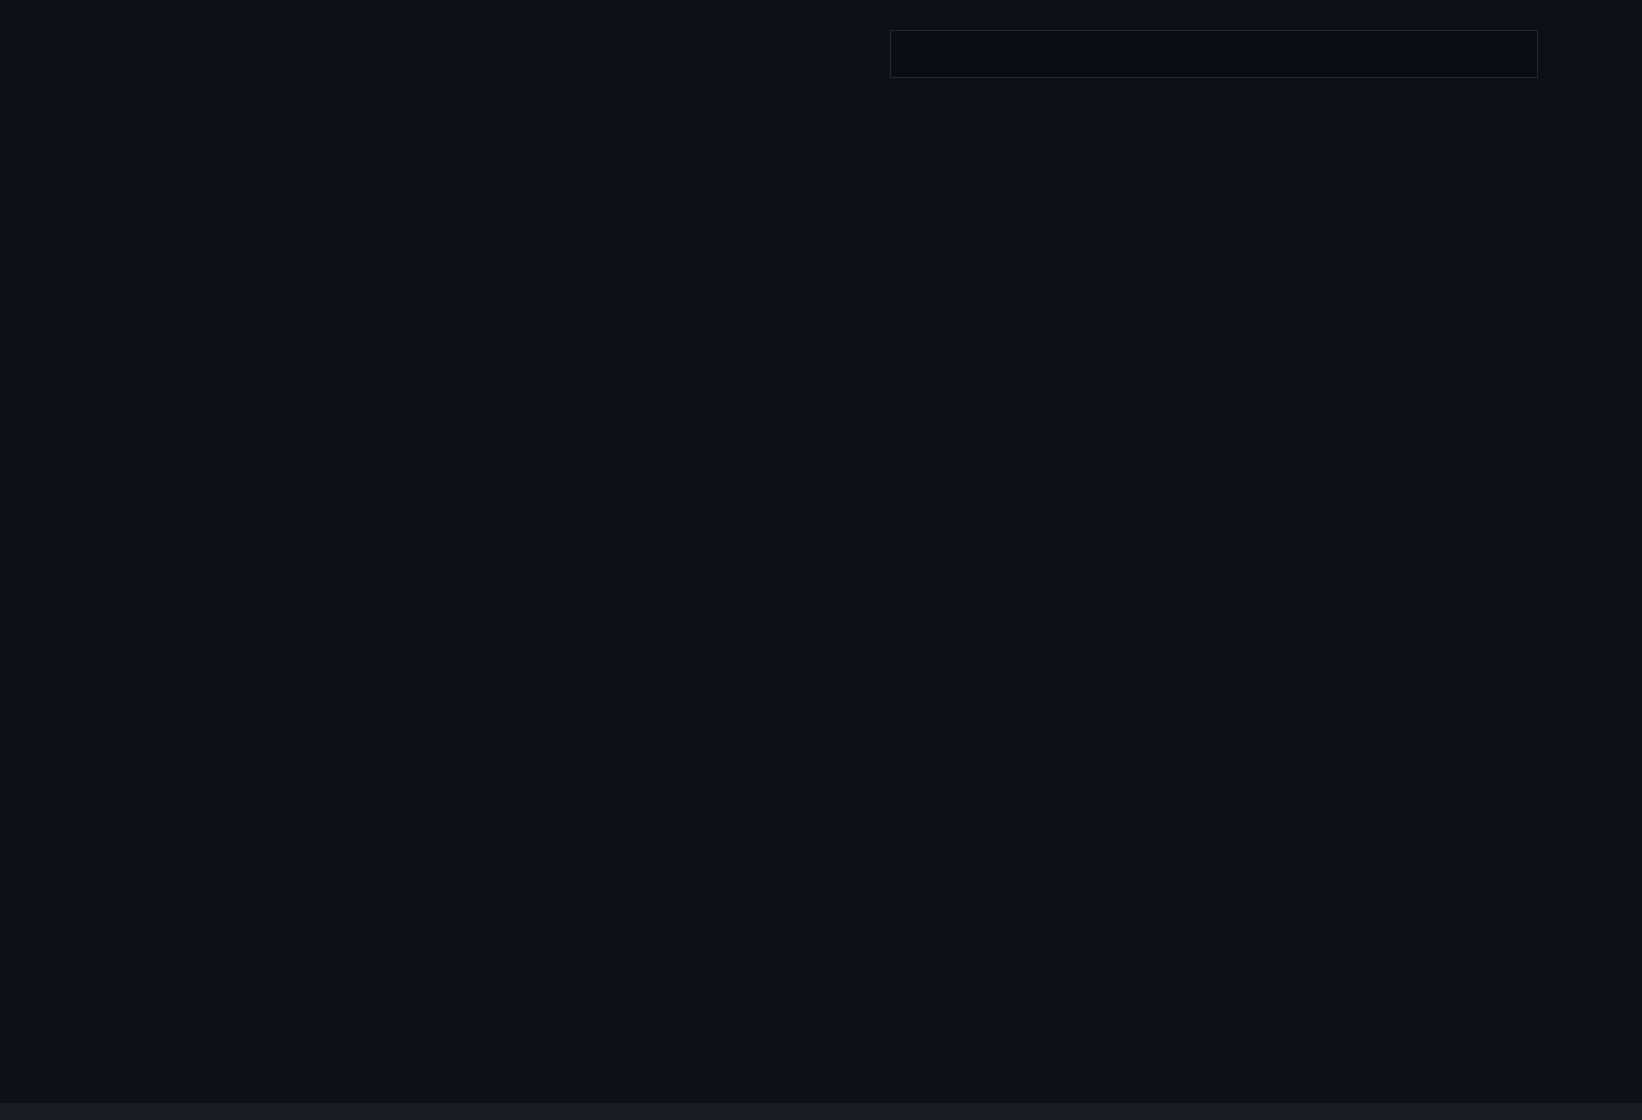 The width and height of the screenshot is (1642, 1120). I want to click on tooltip-date, so click(1214, 54).